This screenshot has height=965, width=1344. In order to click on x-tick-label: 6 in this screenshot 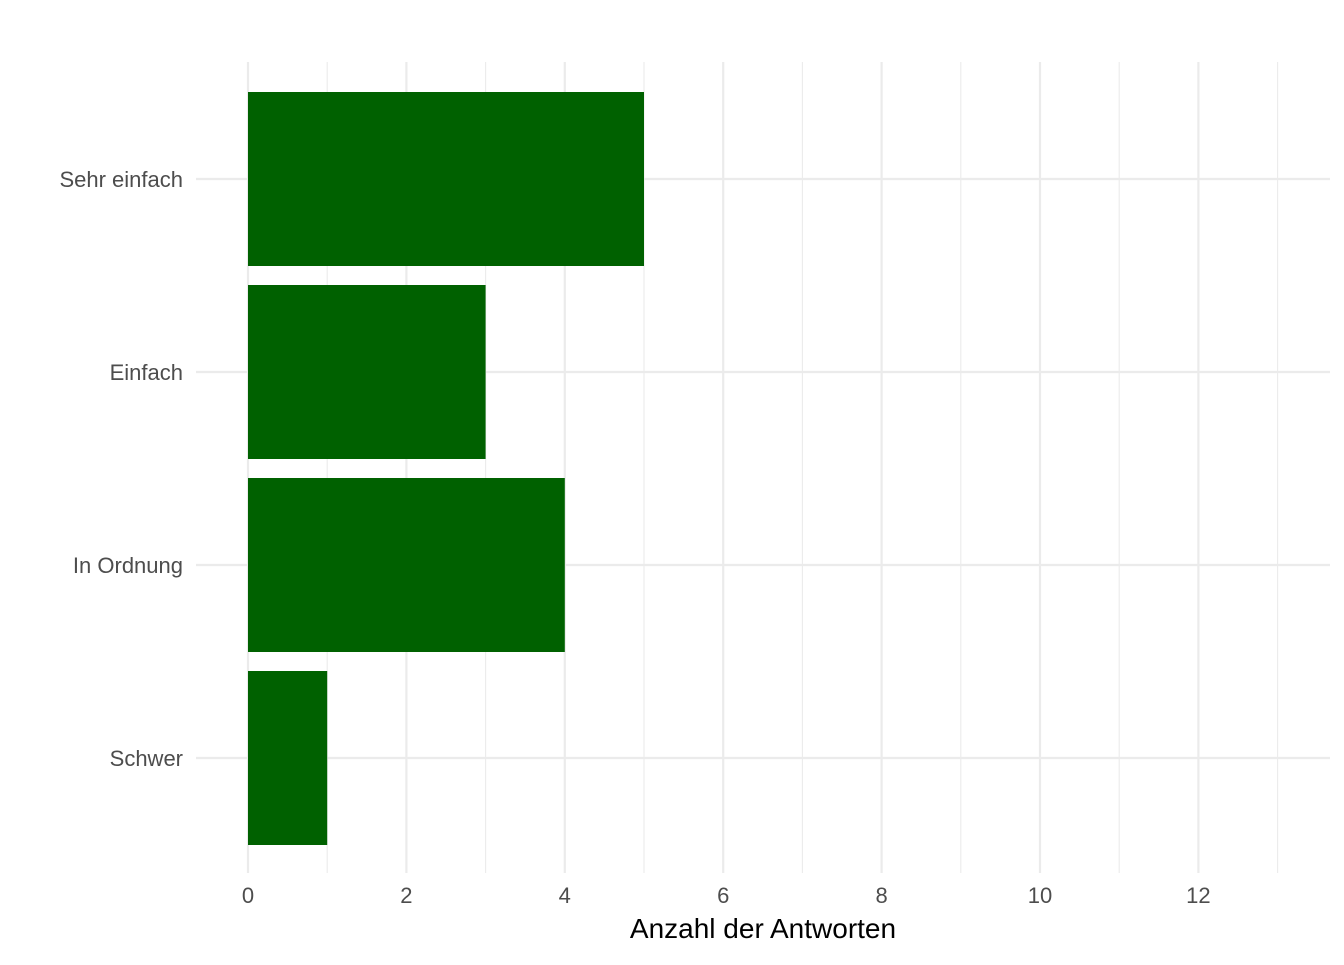, I will do `click(723, 895)`.